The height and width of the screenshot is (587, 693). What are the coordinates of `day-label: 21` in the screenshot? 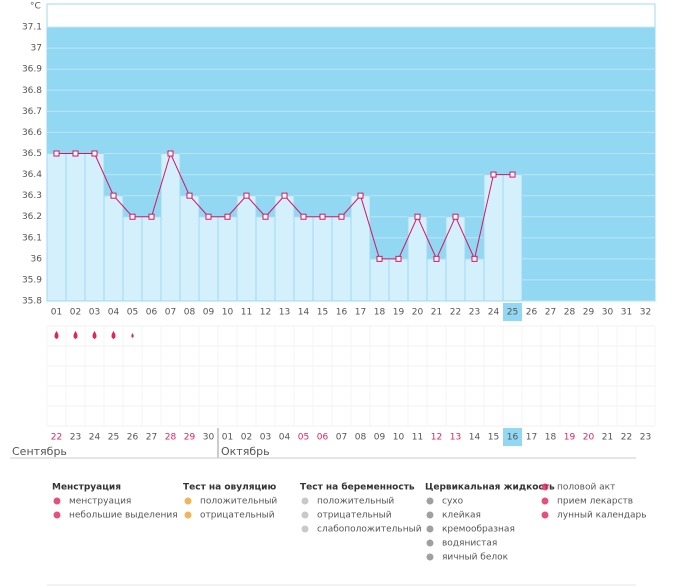 It's located at (436, 313).